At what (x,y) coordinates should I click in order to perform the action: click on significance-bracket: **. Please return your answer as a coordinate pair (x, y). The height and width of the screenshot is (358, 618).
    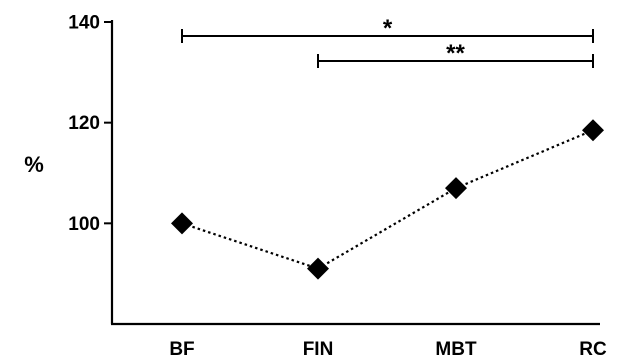
    Looking at the image, I should click on (455, 54).